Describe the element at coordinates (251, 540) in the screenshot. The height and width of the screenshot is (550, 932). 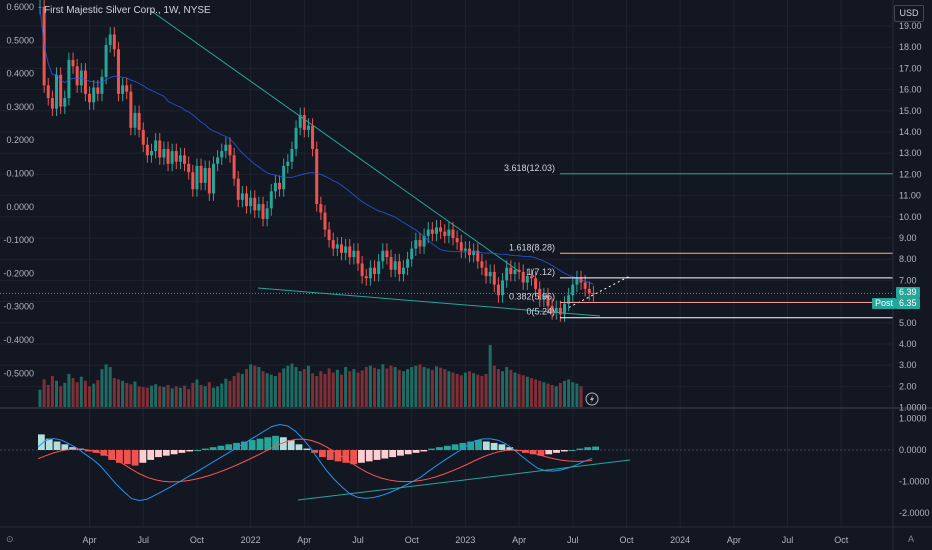
I see `time-tick-label: 2022` at that location.